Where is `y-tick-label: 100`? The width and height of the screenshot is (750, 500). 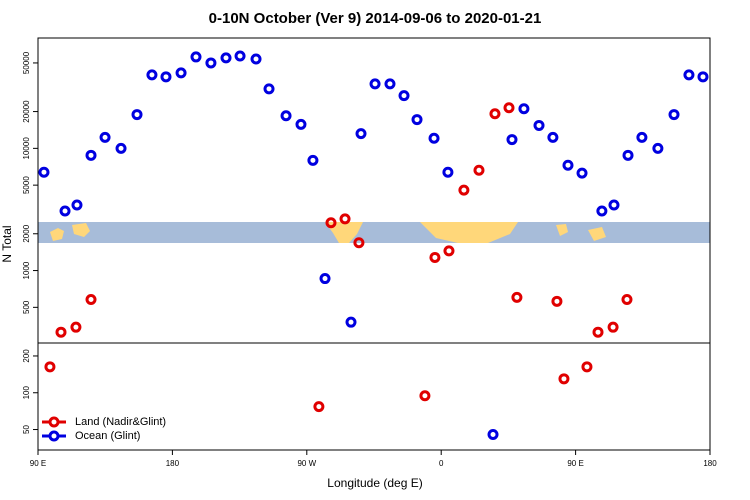
y-tick-label: 100 is located at coordinates (26, 393).